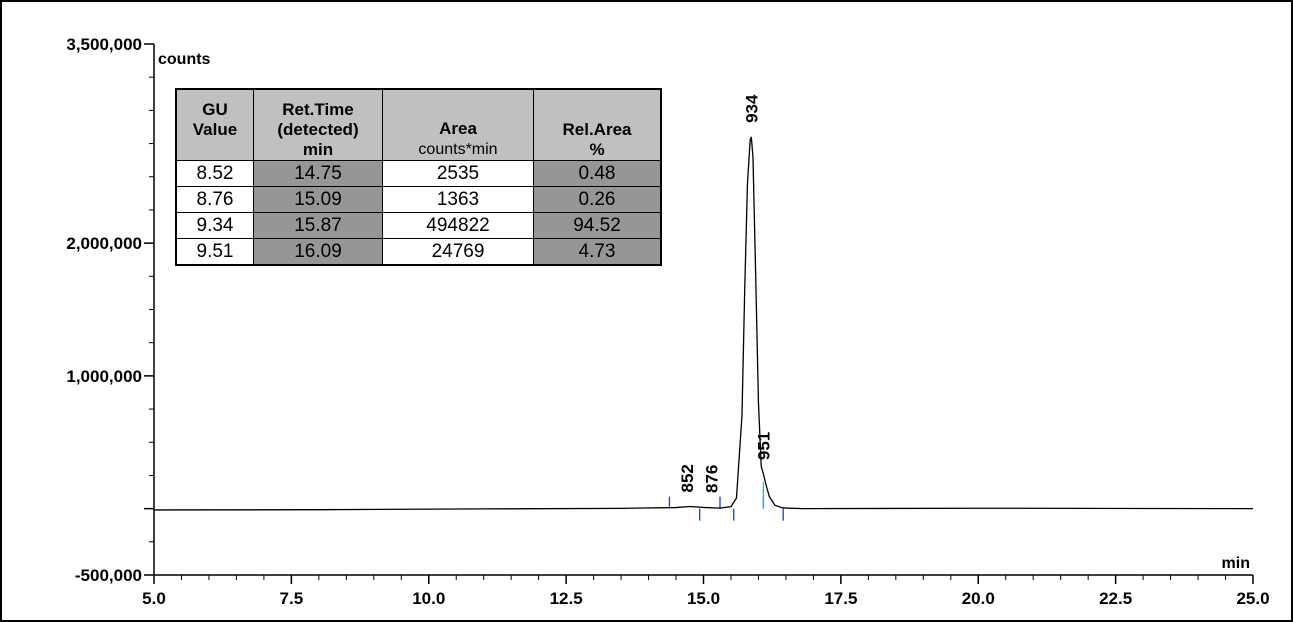 The height and width of the screenshot is (622, 1293). What do you see at coordinates (214, 199) in the screenshot?
I see `cell-gu-value: 8.76` at bounding box center [214, 199].